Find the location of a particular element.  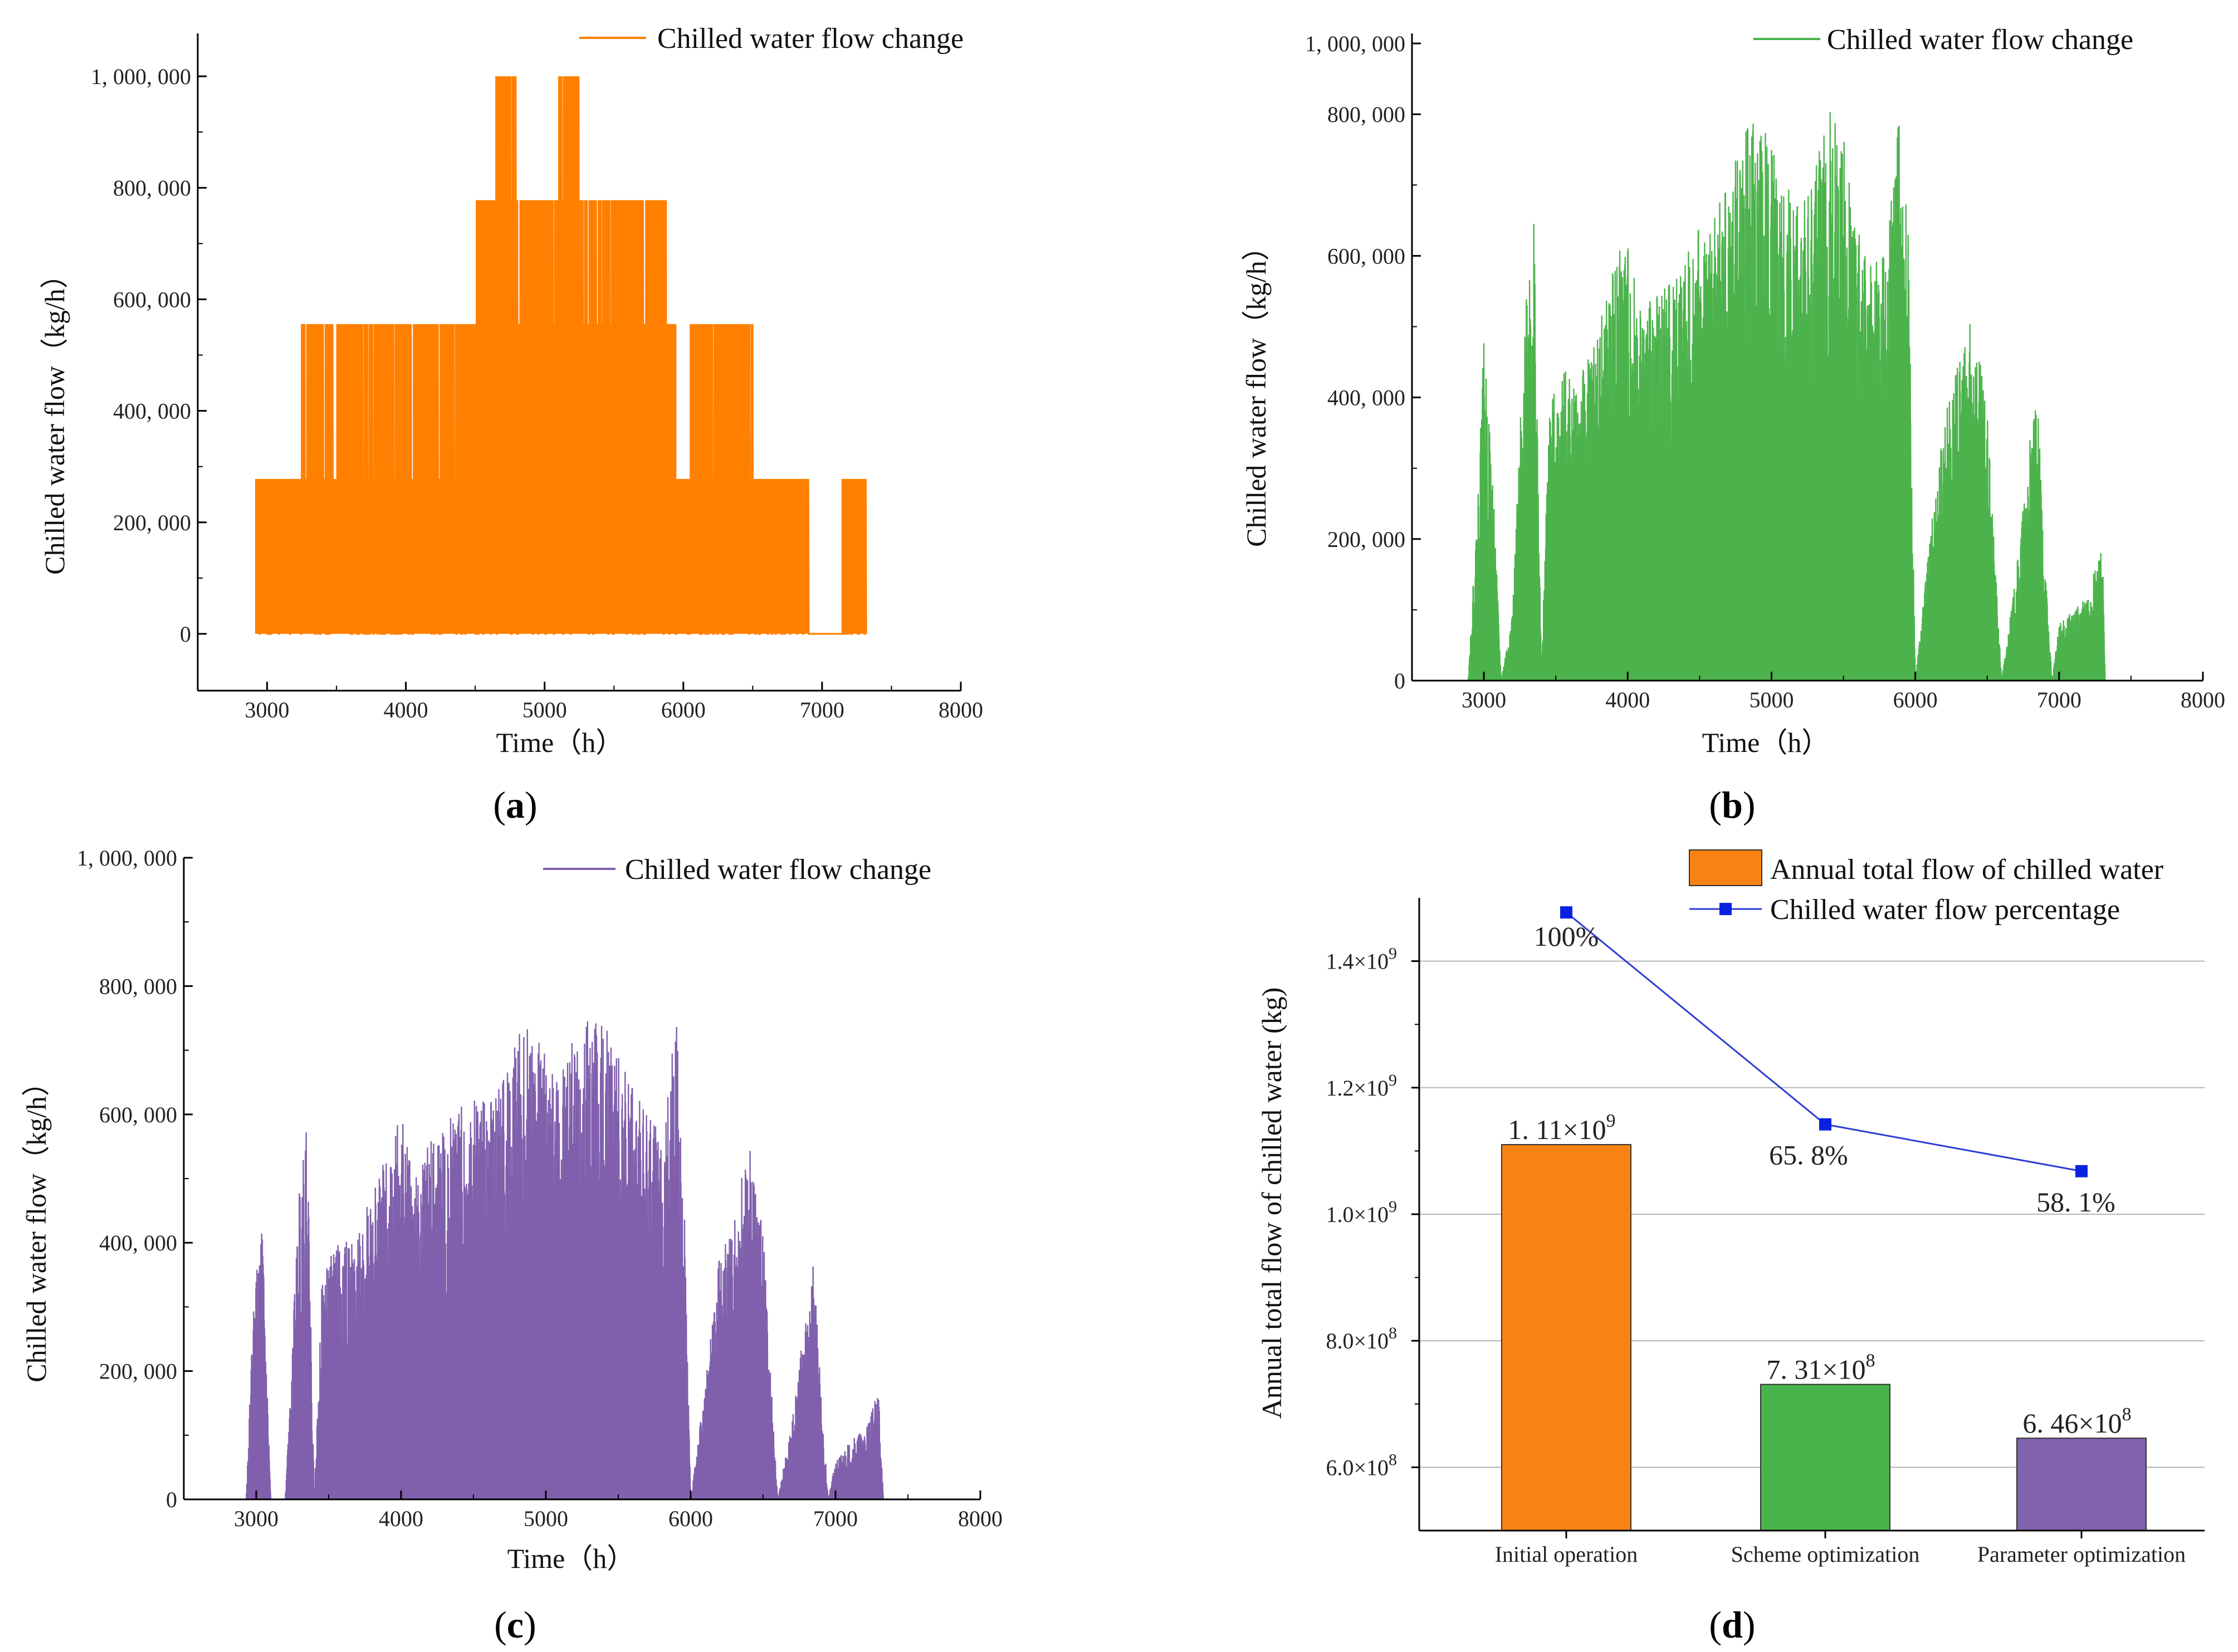

panel-c-y-tick-label: 600, 000 is located at coordinates (138, 1114).